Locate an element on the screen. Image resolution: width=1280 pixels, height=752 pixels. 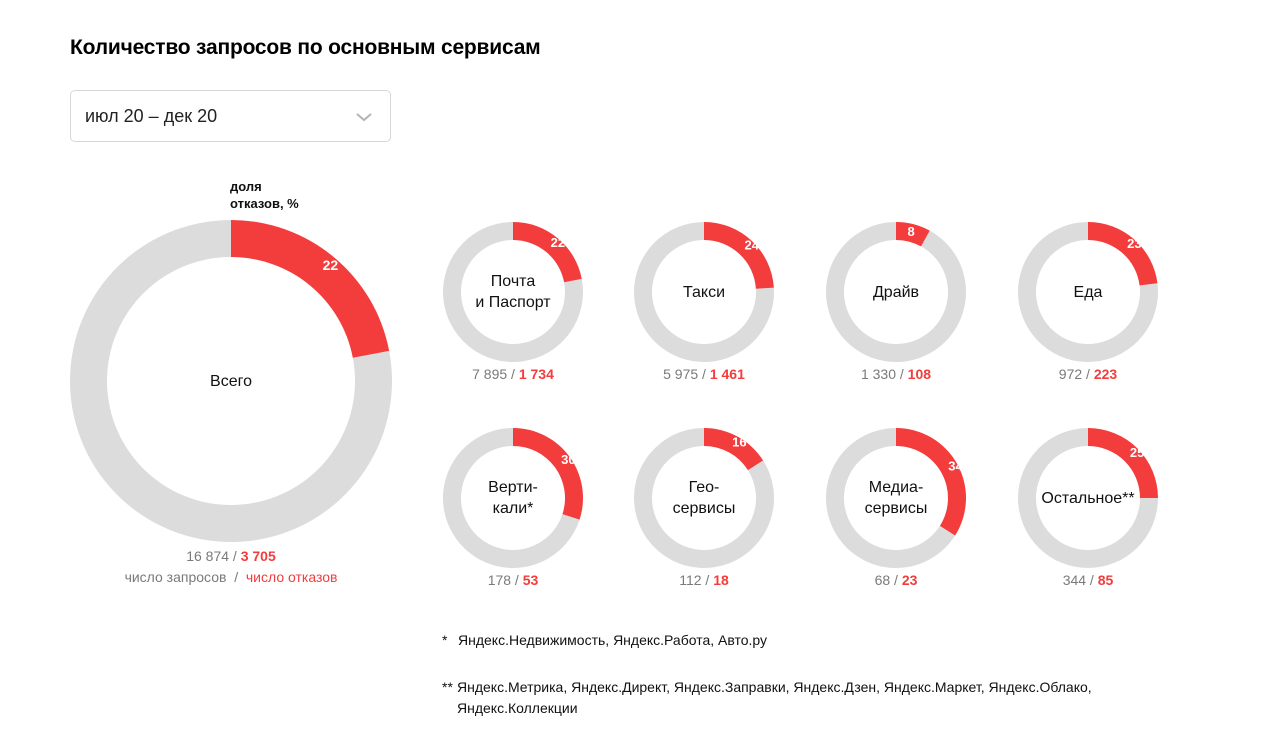
legend-fail-label: число отказов is located at coordinates (291, 577).